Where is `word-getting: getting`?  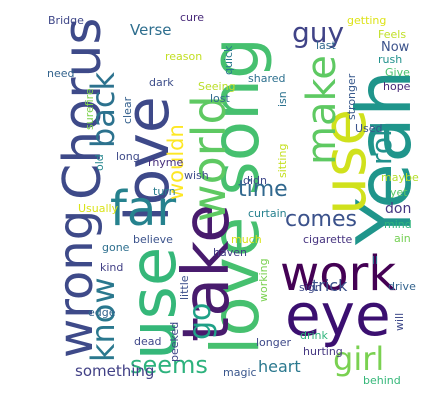
word-getting: getting is located at coordinates (366, 20).